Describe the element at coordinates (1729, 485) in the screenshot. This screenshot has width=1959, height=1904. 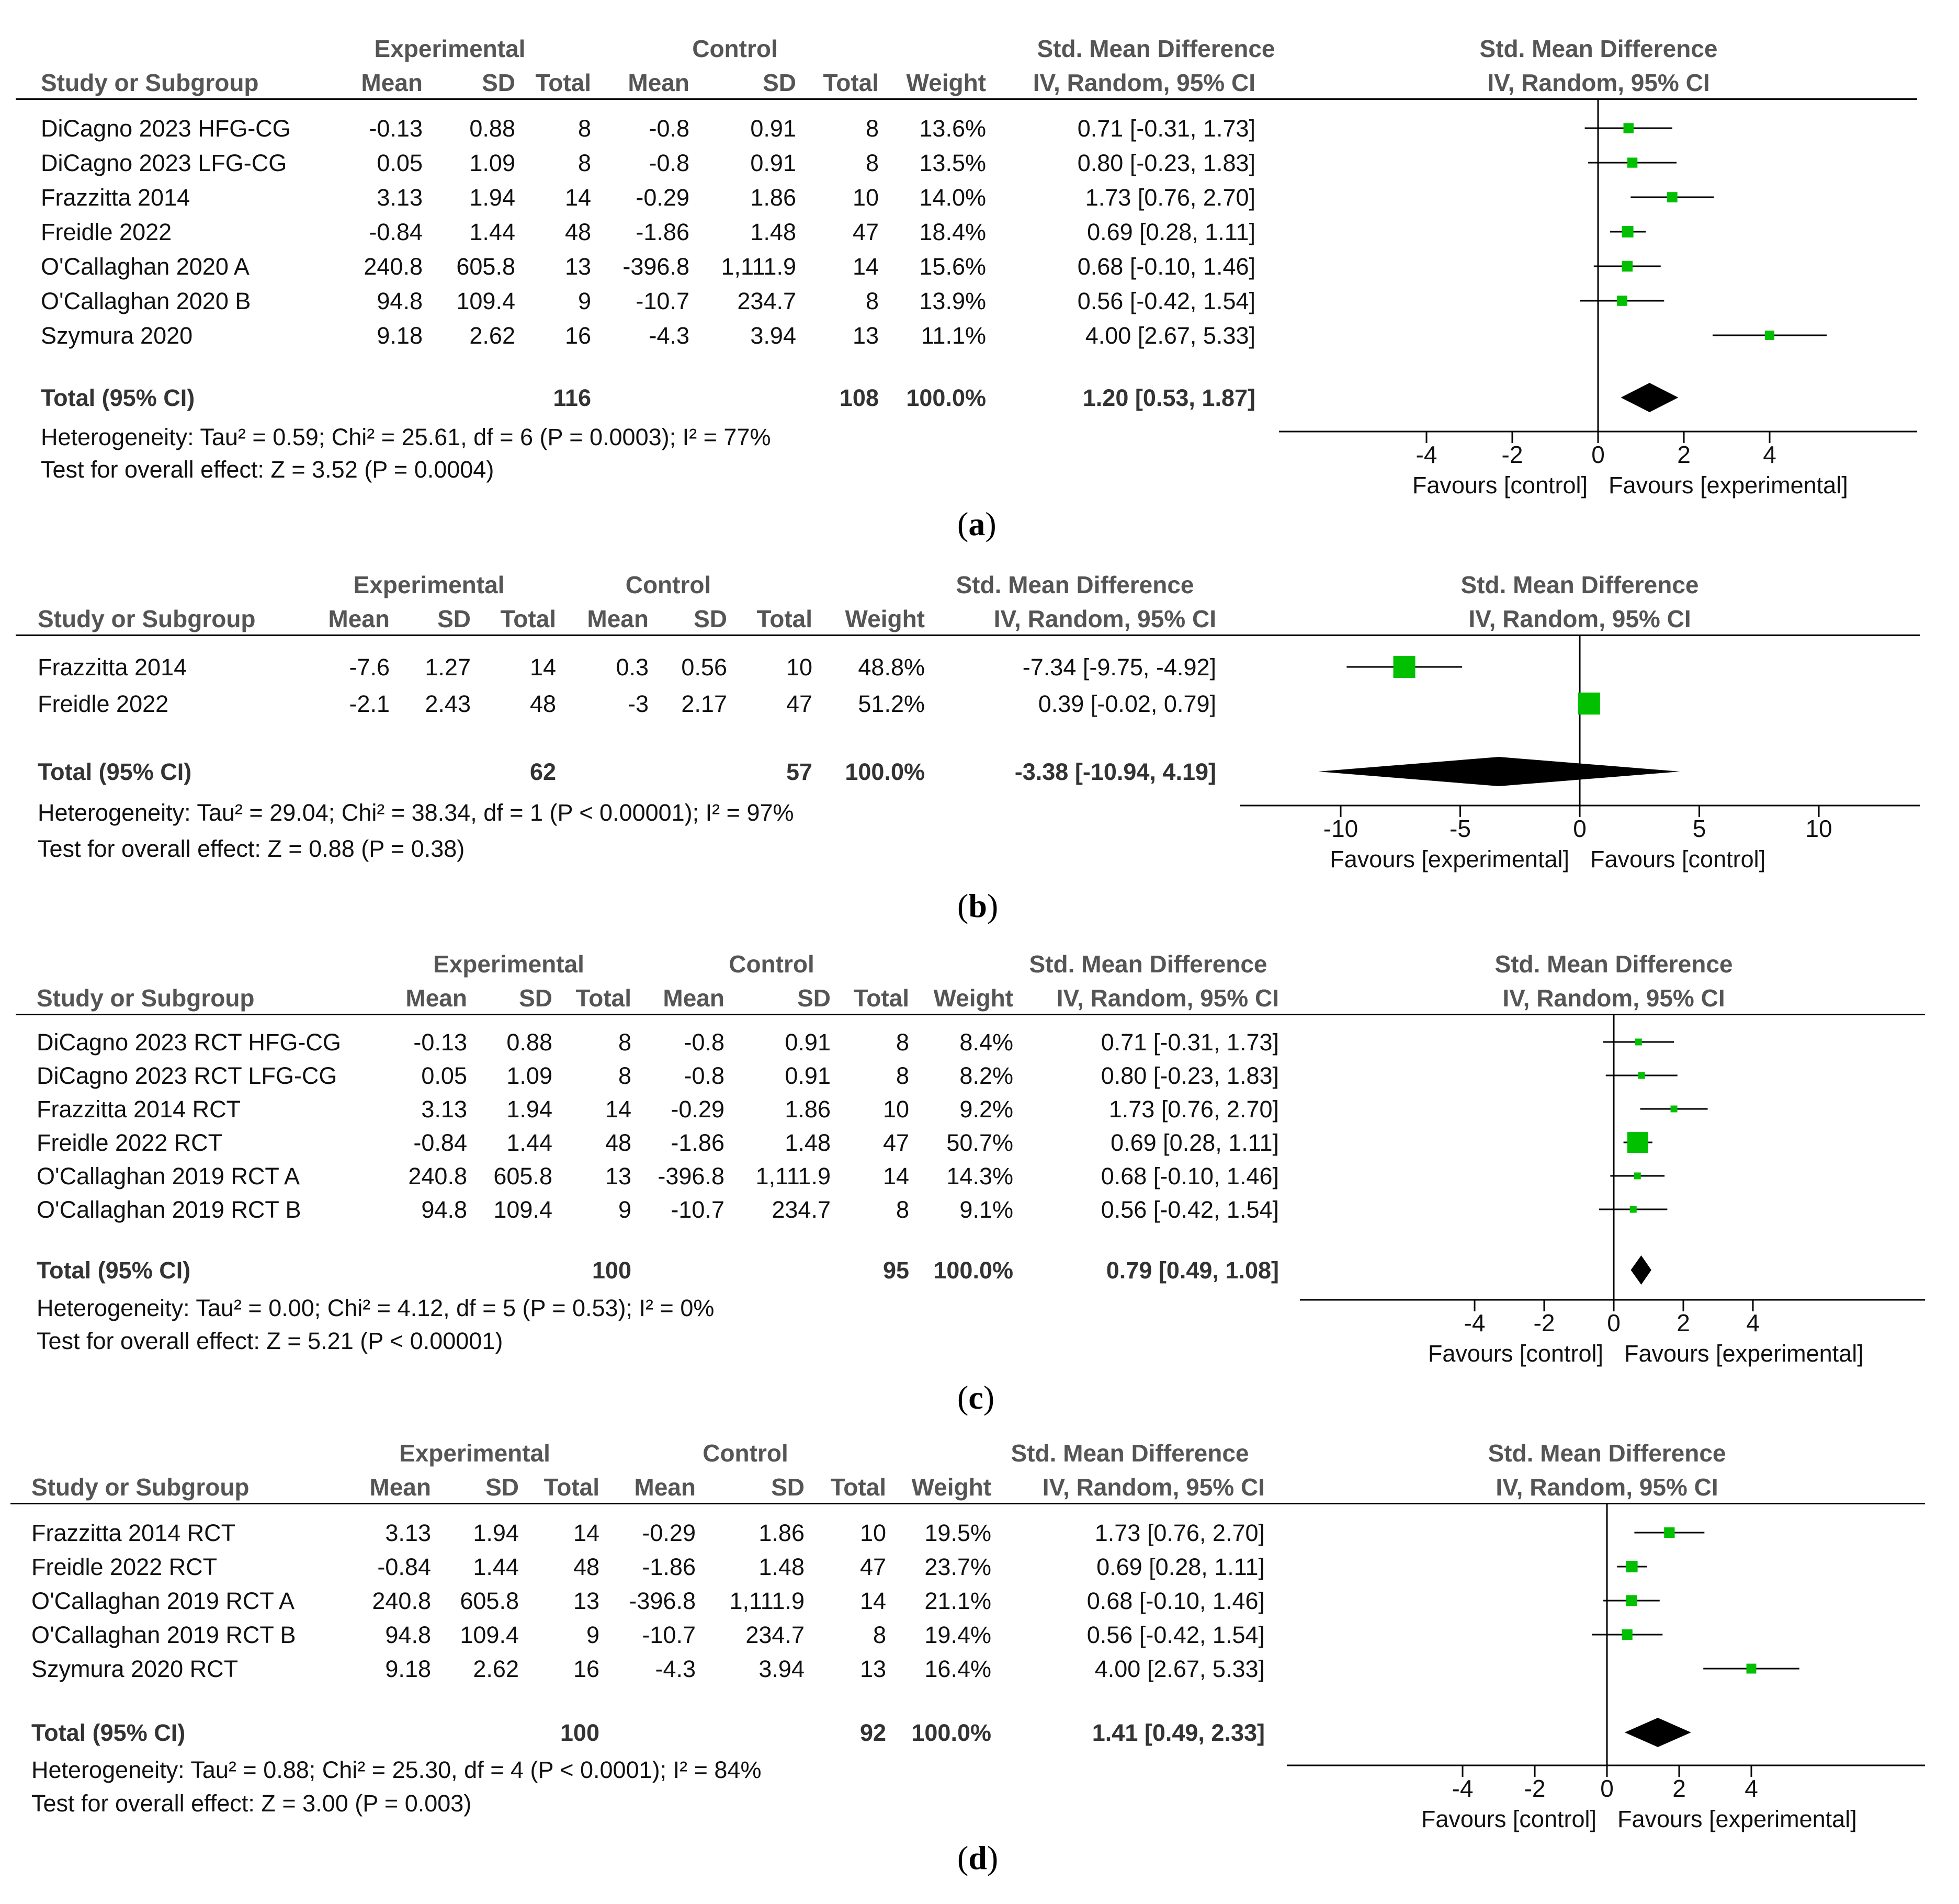
I see `favours-right: Favours [experimental]` at that location.